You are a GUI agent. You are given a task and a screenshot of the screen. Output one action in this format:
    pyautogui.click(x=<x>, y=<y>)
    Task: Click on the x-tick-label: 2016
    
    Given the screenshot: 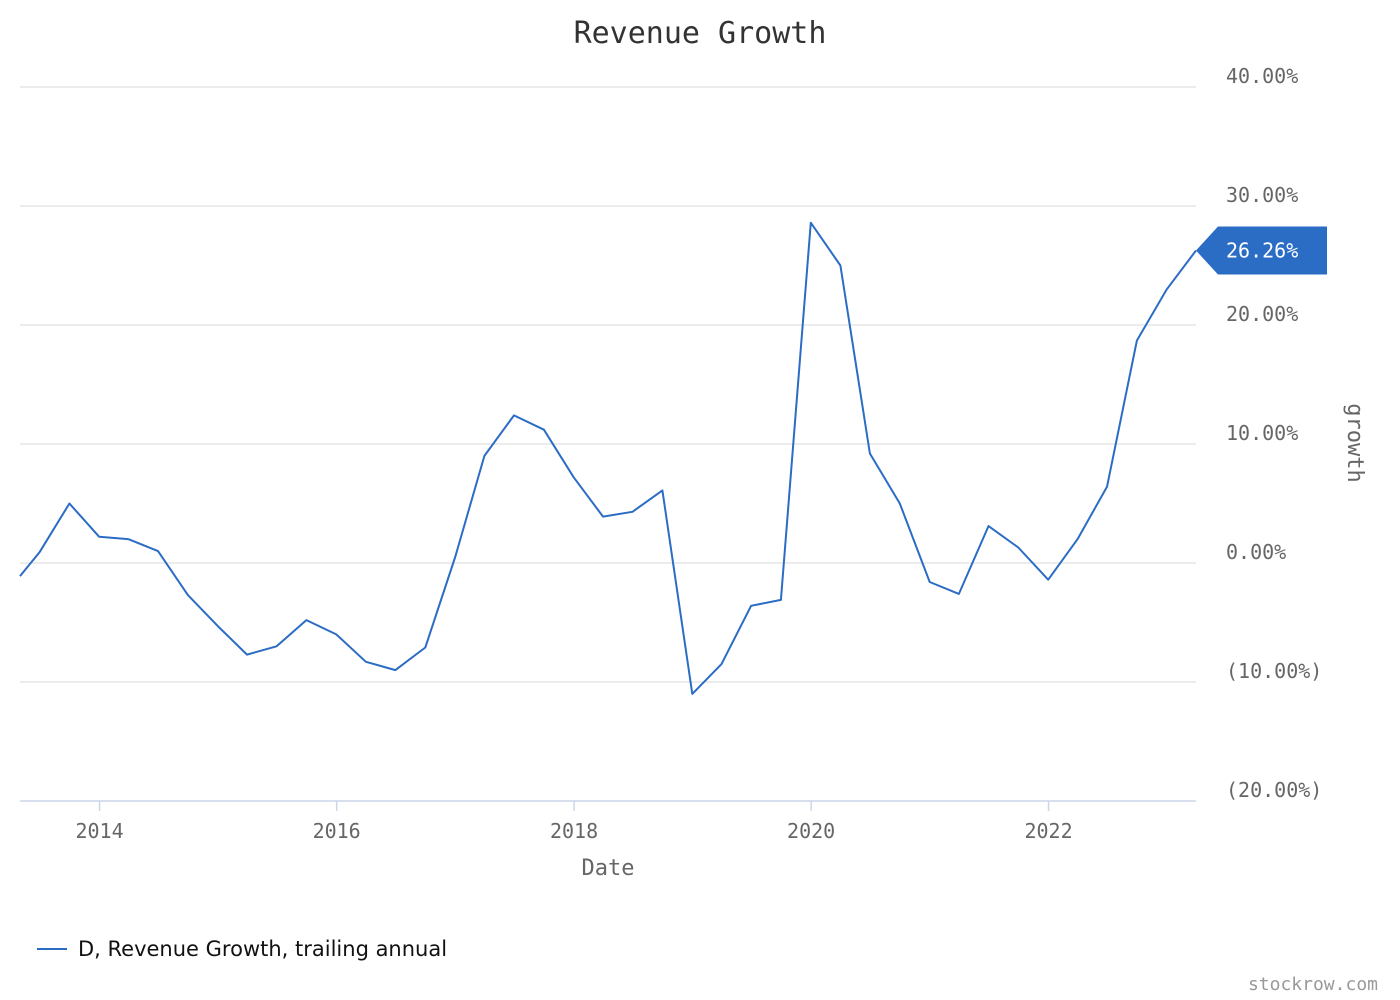 What is the action you would take?
    pyautogui.click(x=337, y=831)
    